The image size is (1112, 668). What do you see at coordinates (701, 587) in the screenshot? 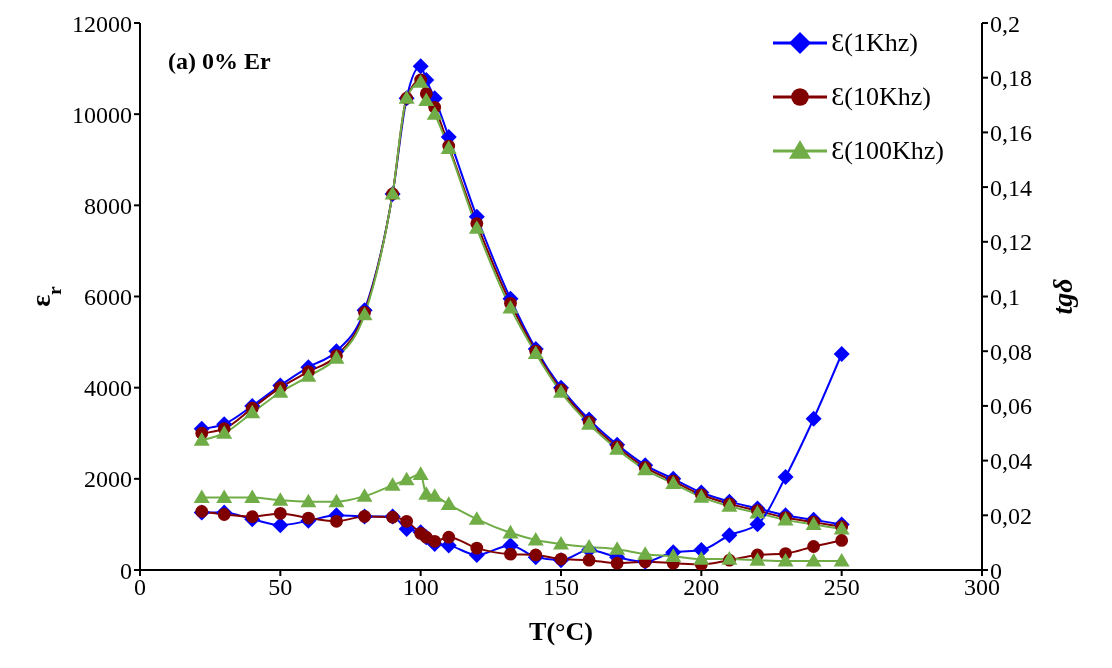
I see `x-tick-label: 200` at bounding box center [701, 587].